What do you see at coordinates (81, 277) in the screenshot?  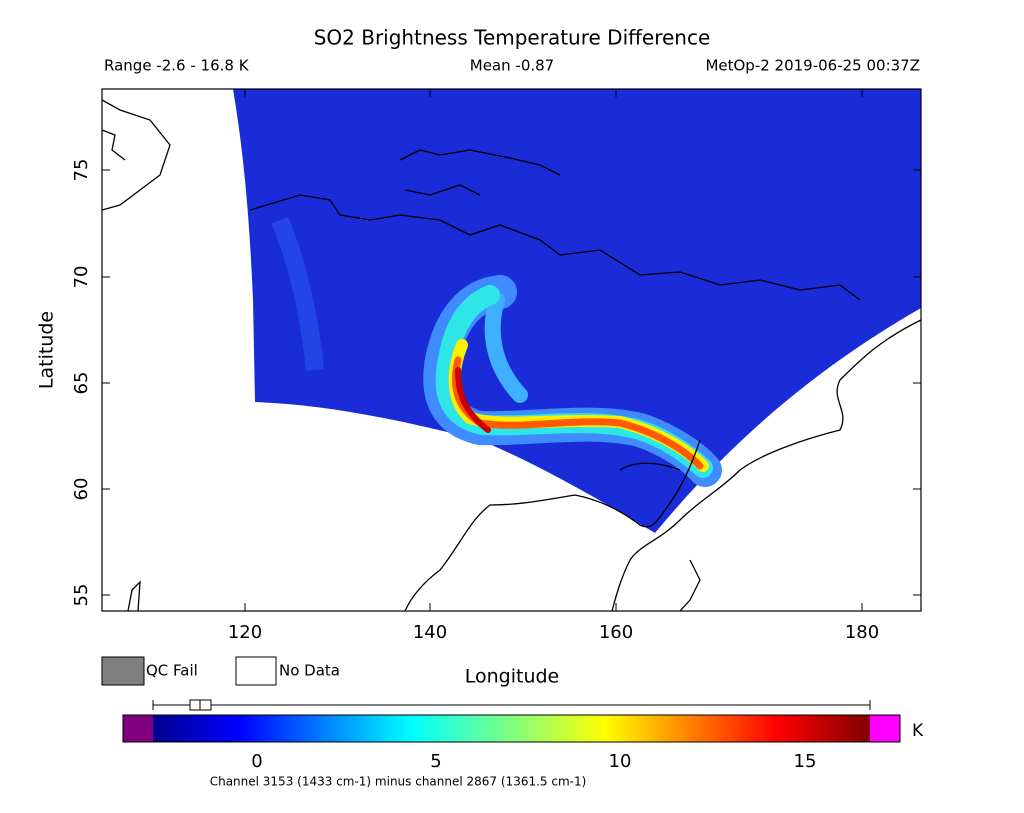 I see `latitude-tick-label: 70` at bounding box center [81, 277].